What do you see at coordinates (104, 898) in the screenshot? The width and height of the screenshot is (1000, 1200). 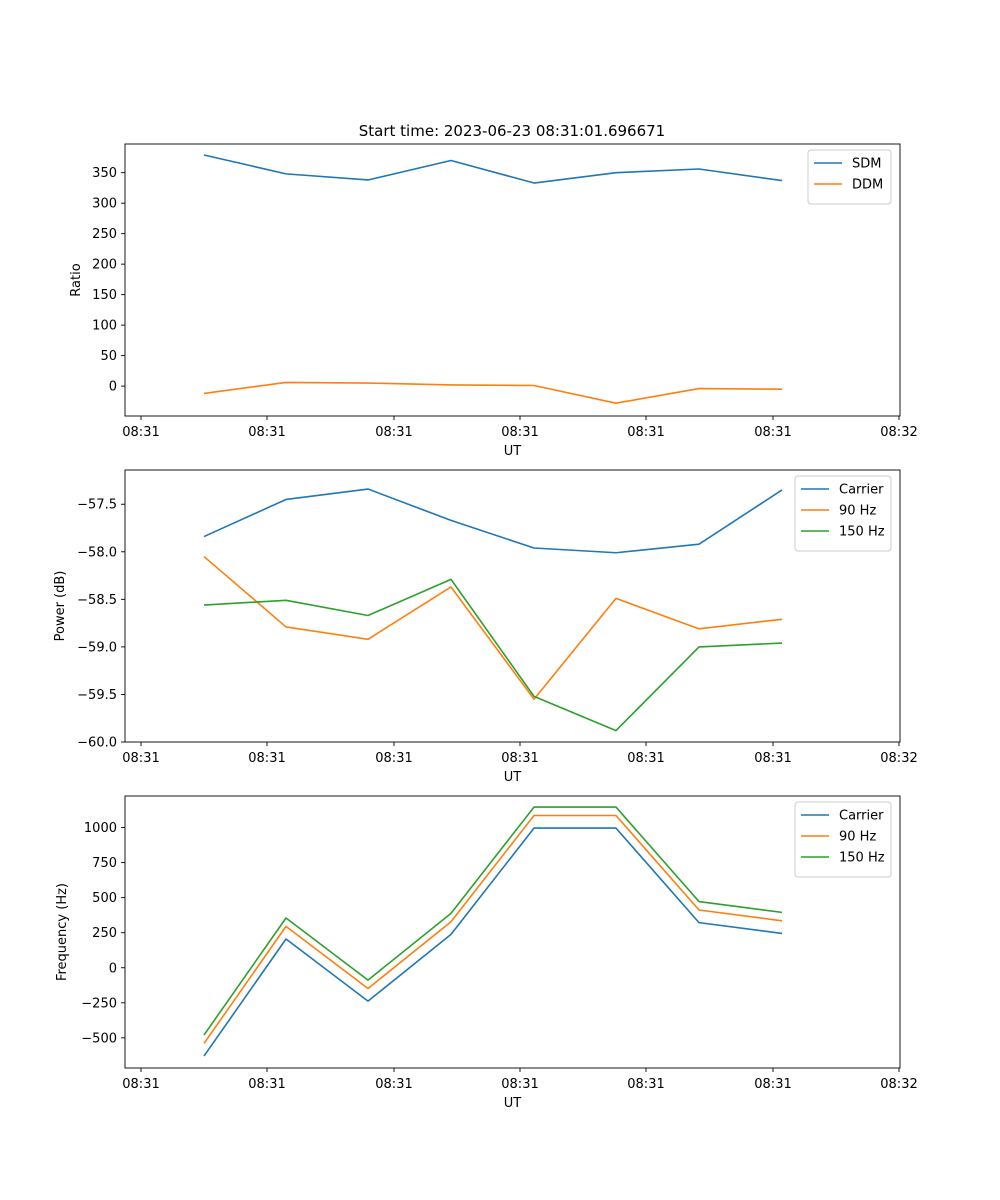 I see `y-tick-label: 500` at bounding box center [104, 898].